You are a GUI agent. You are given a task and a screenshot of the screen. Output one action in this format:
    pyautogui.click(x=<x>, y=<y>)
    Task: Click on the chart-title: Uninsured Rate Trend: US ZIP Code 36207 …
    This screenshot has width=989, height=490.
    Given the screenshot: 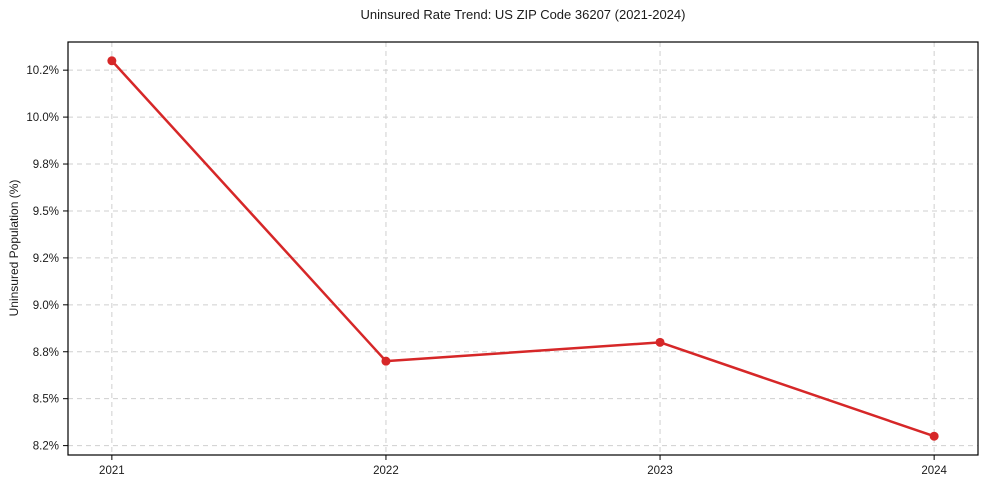 What is the action you would take?
    pyautogui.click(x=523, y=14)
    